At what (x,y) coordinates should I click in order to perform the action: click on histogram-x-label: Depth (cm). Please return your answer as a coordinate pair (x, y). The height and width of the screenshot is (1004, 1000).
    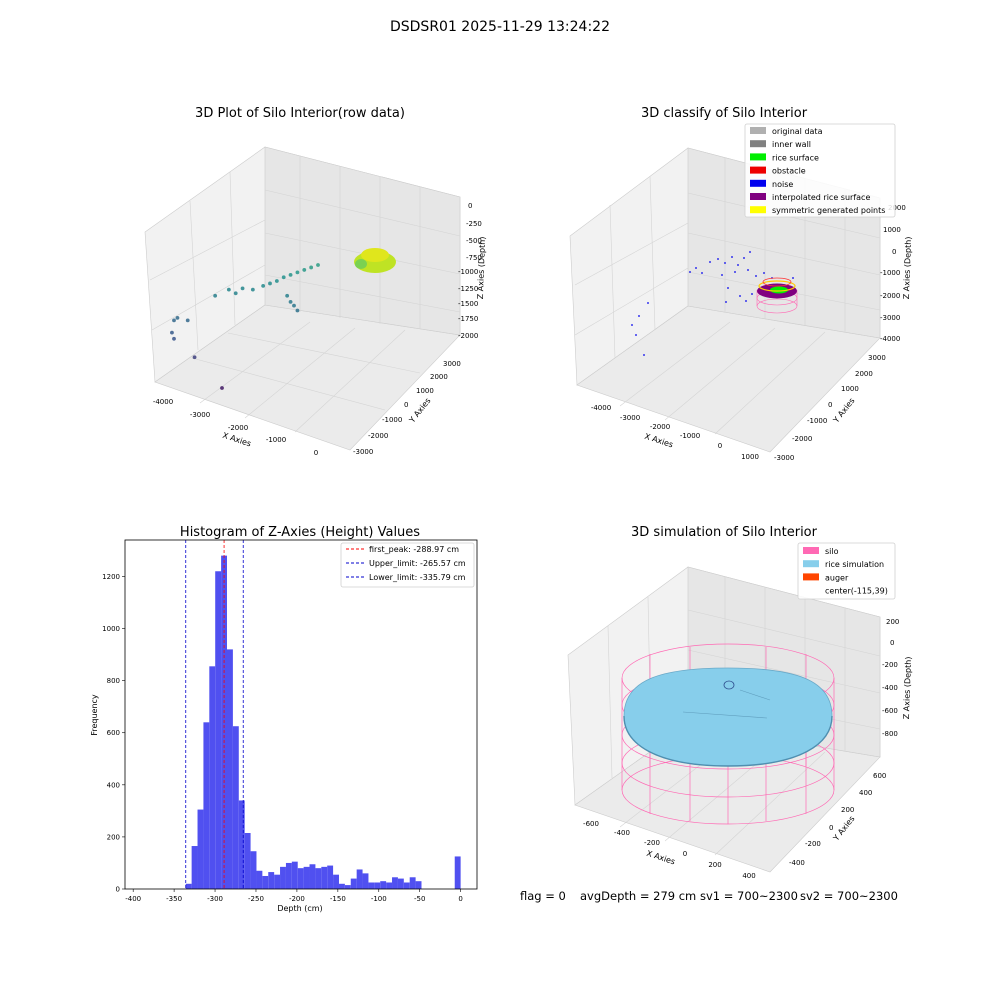
    Looking at the image, I should click on (299, 908).